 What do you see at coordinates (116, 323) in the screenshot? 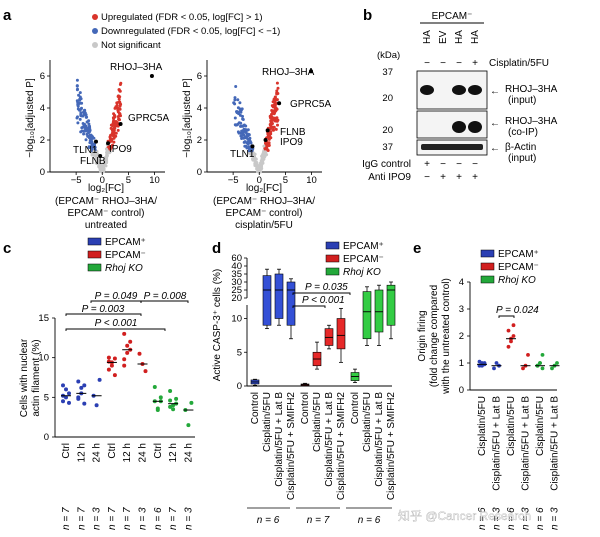
I see `c-pval-4: P < 0.001` at bounding box center [116, 323].